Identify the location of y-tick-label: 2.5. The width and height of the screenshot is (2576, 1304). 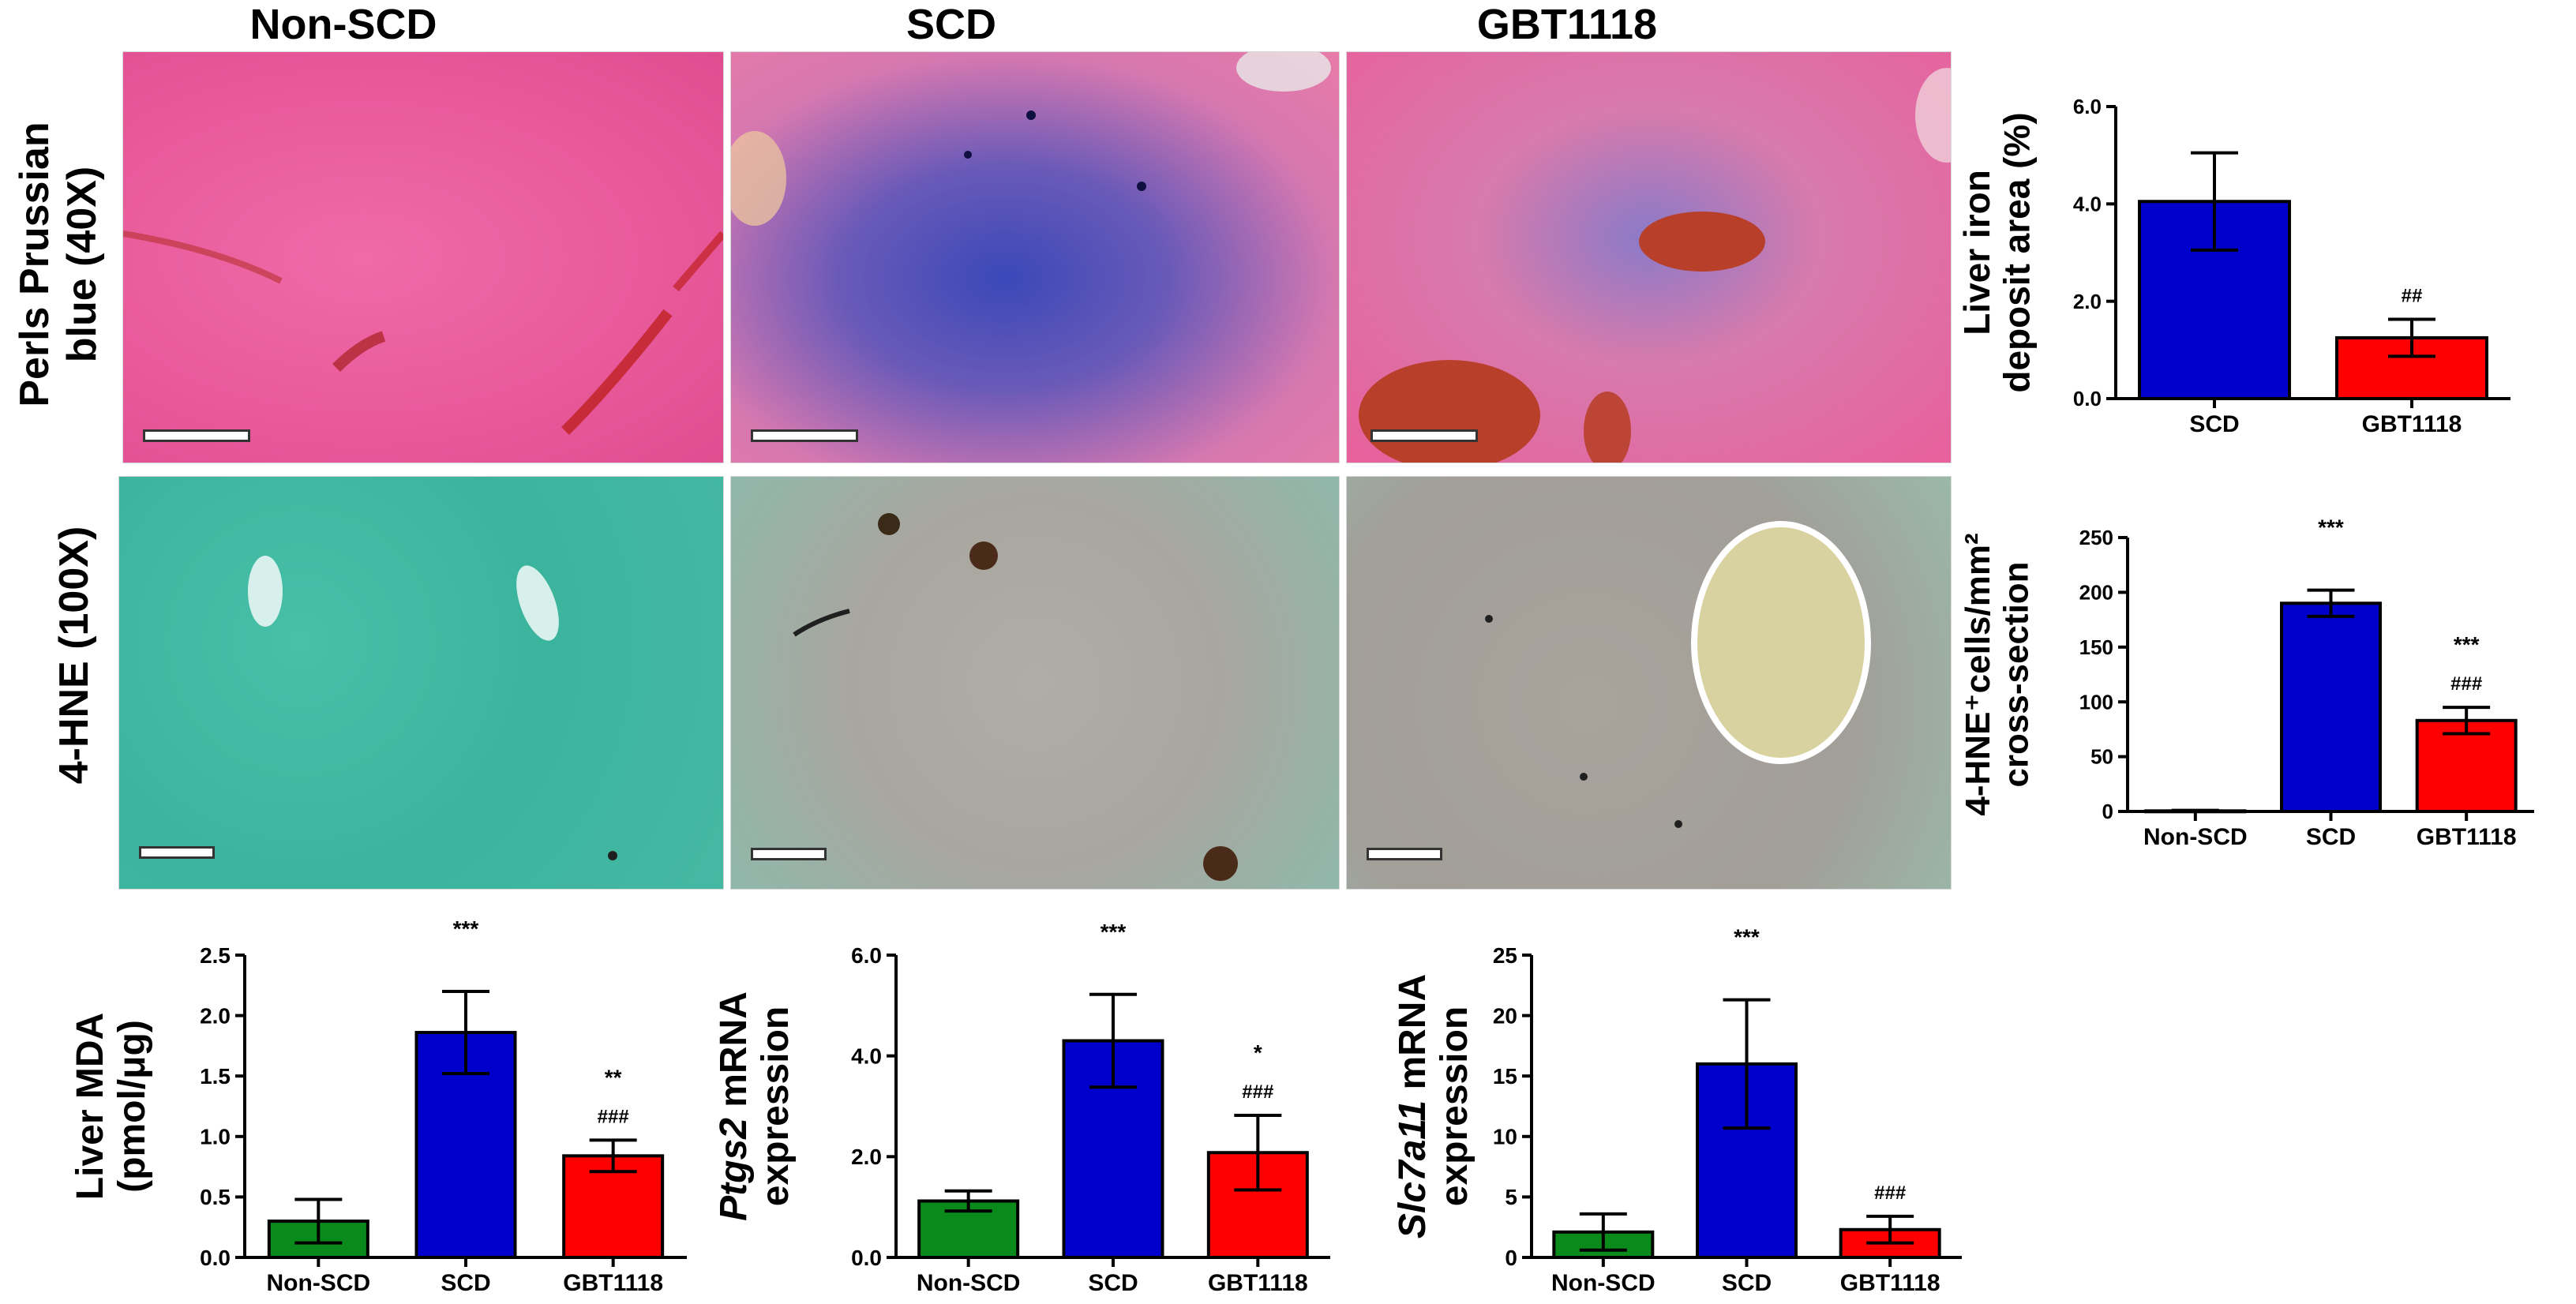
(215, 955).